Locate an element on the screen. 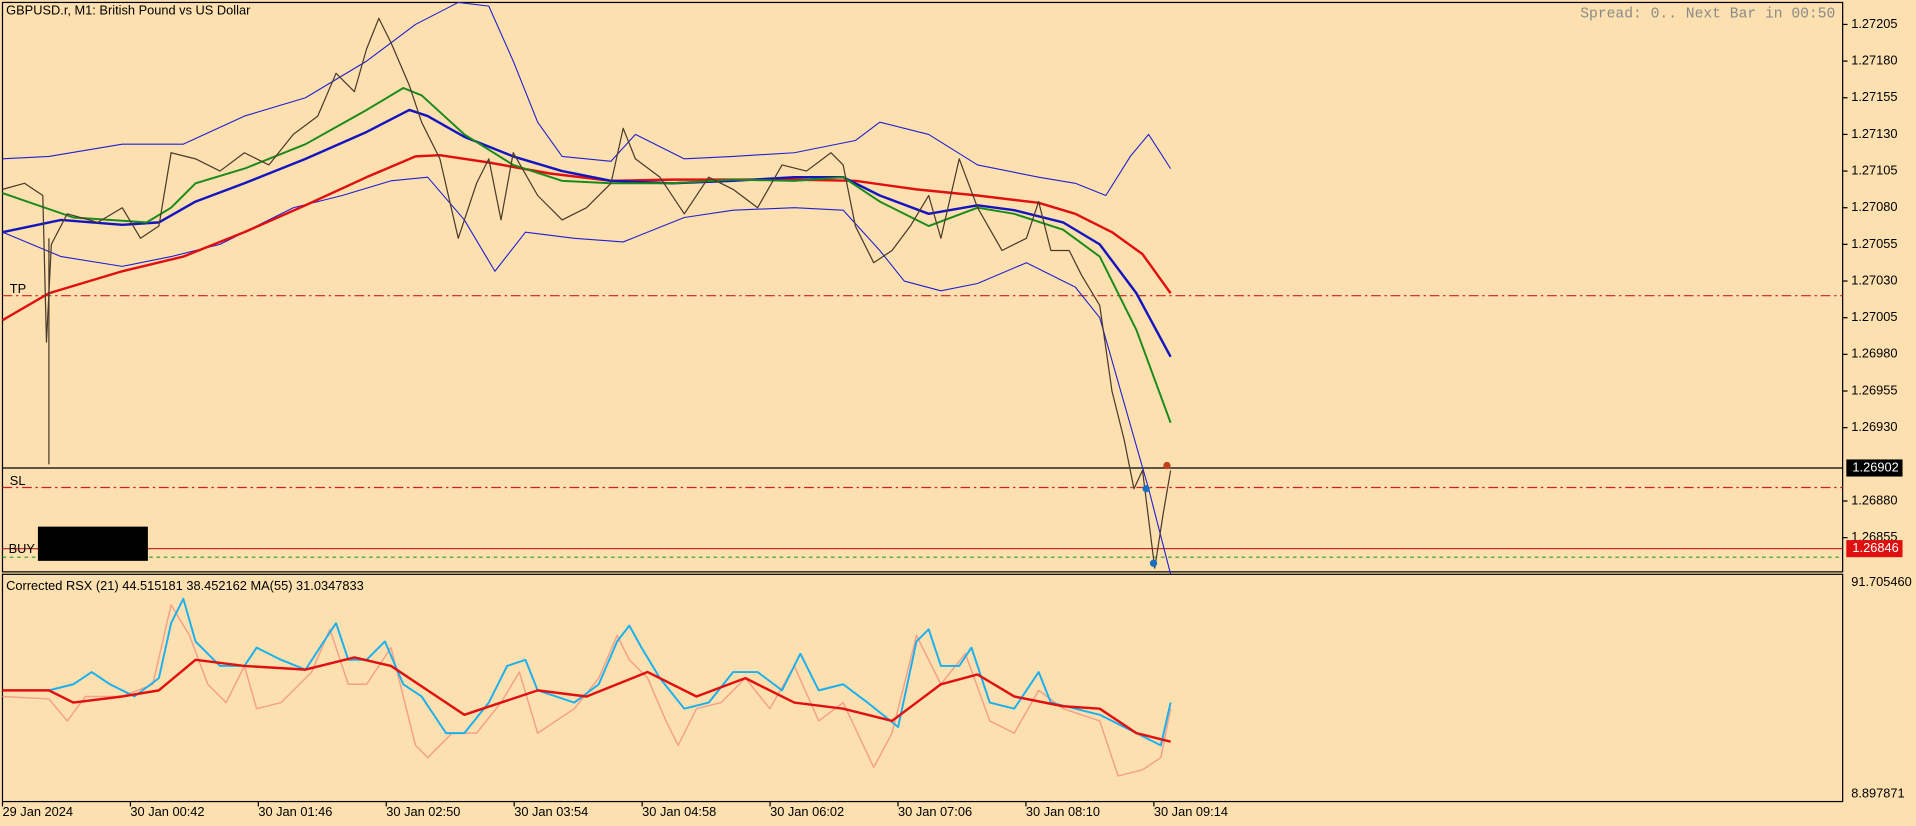  x-tick-label: 30 Jan 08:10 is located at coordinates (1063, 811).